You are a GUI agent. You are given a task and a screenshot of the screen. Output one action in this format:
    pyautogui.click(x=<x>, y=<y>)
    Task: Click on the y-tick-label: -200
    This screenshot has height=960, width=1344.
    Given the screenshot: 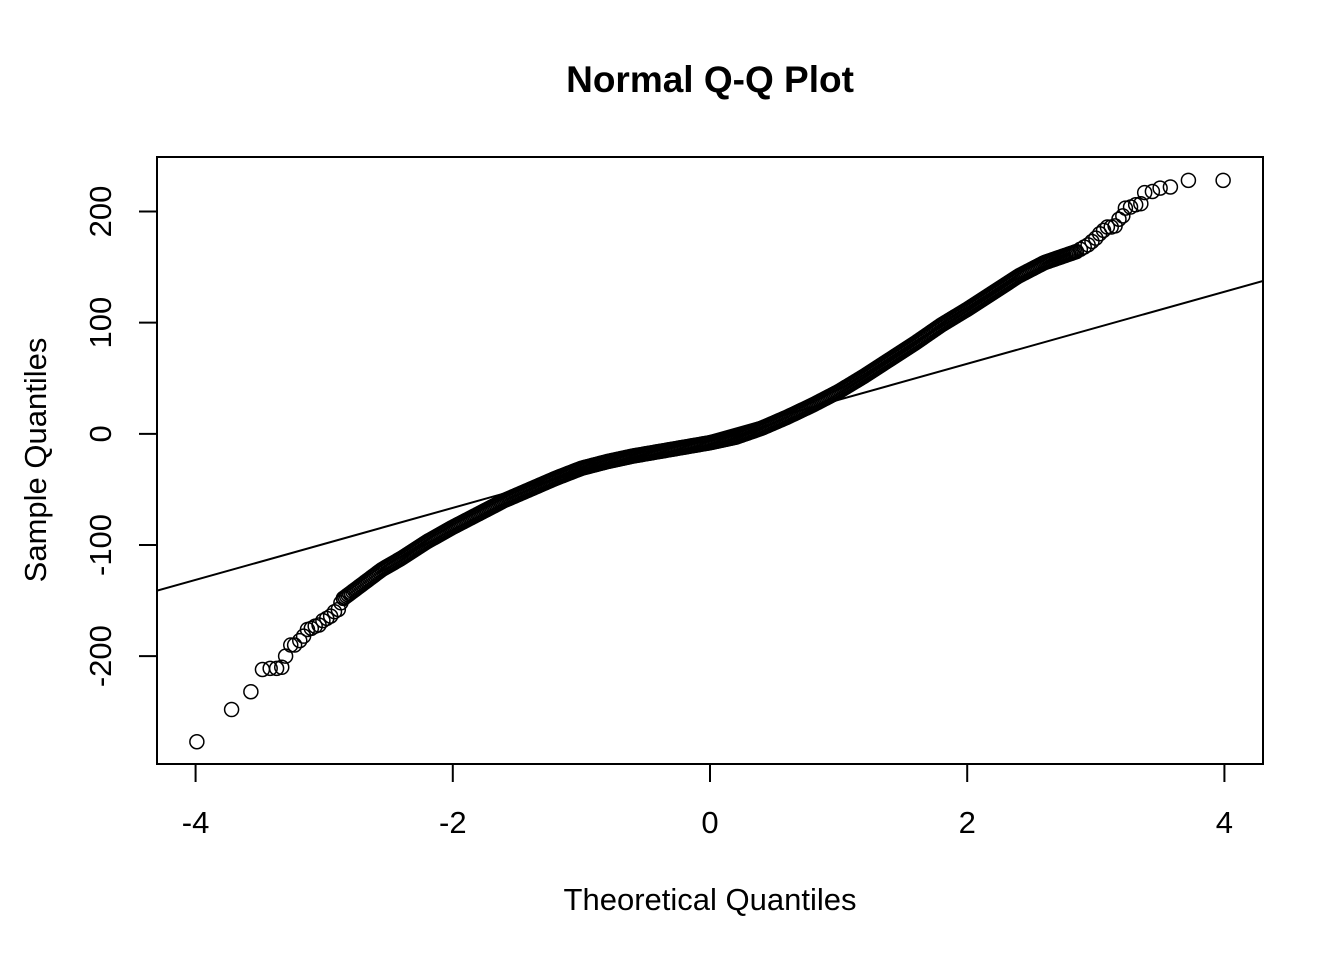 What is the action you would take?
    pyautogui.click(x=100, y=656)
    